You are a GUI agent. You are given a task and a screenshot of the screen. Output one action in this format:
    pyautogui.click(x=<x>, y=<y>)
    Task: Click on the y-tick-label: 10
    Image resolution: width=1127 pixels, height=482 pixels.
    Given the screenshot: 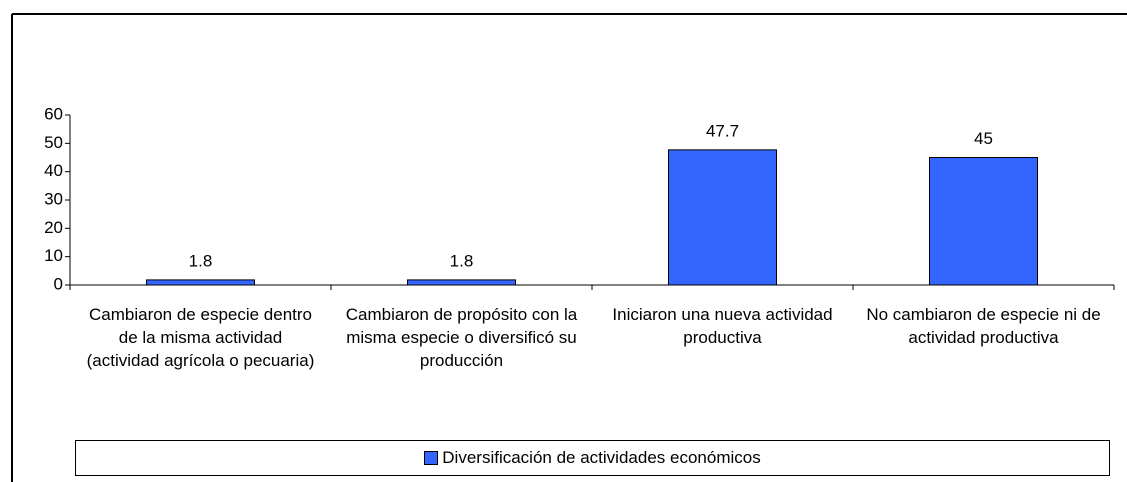 What is the action you would take?
    pyautogui.click(x=53, y=255)
    